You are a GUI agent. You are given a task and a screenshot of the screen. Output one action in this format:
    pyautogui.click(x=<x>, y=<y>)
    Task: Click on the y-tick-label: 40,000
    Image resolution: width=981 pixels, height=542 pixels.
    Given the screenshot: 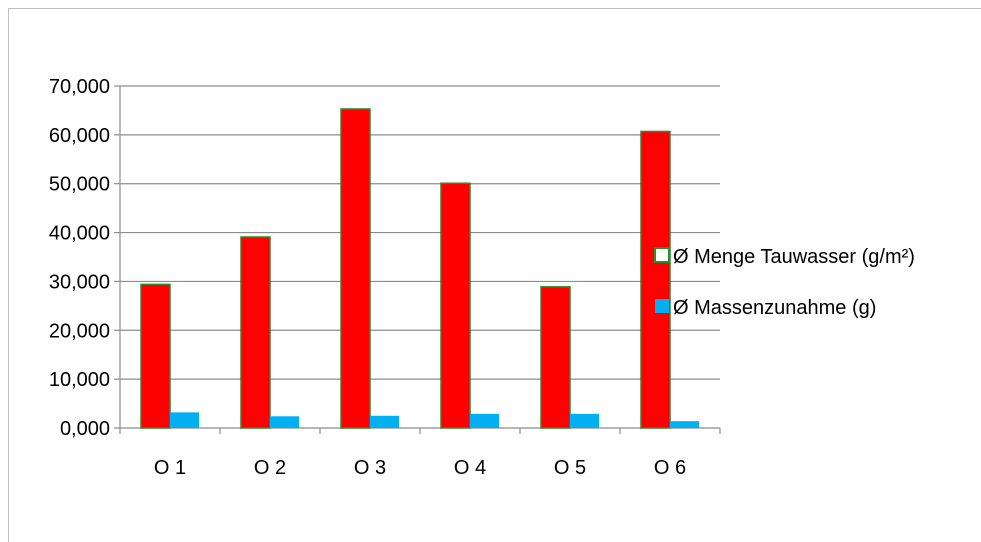 What is the action you would take?
    pyautogui.click(x=79, y=234)
    